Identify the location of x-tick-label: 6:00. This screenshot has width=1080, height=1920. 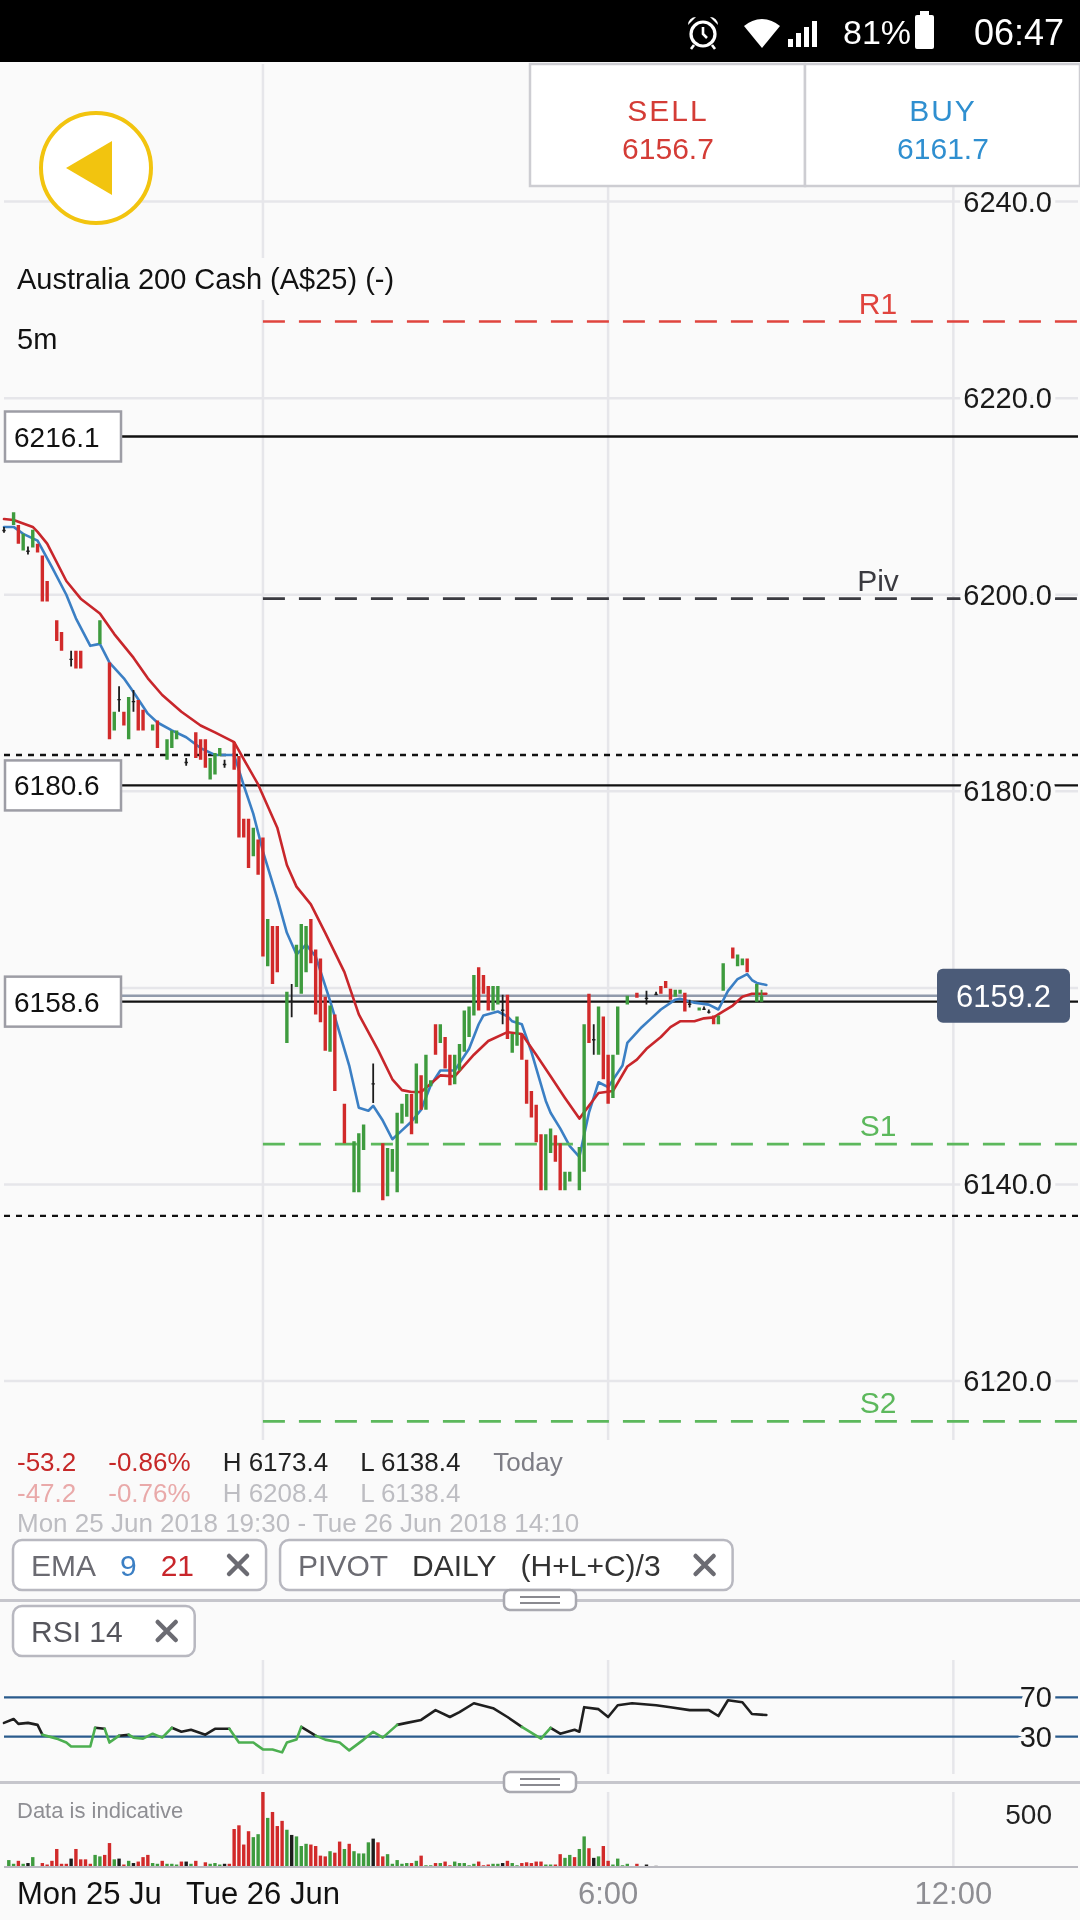
(608, 1893).